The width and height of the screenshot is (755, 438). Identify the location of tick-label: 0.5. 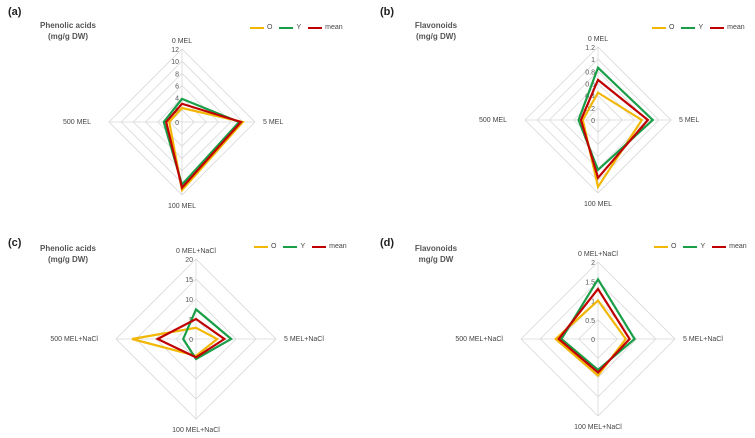
(590, 321).